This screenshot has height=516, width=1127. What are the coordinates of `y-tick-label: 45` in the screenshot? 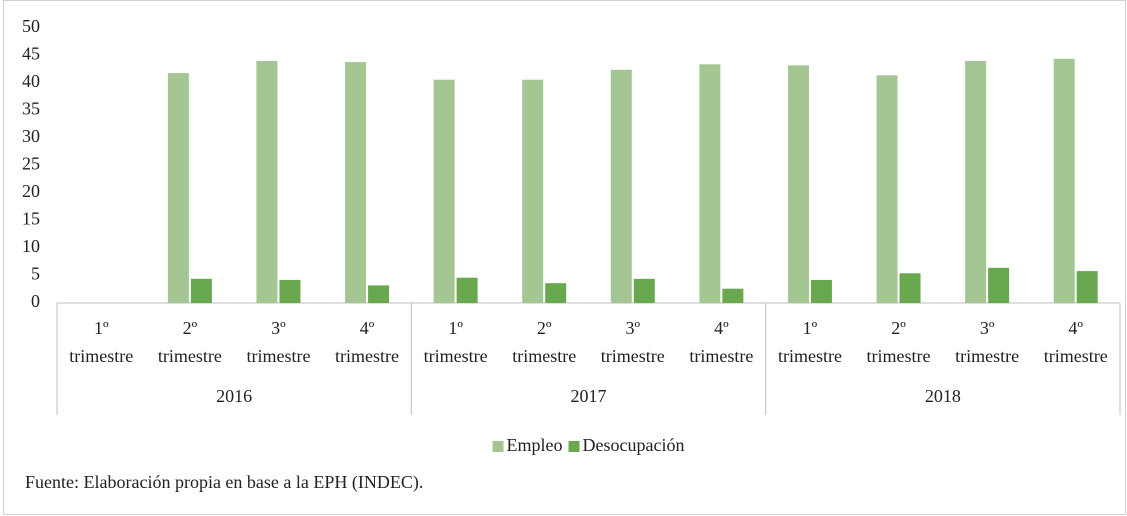 It's located at (31, 54).